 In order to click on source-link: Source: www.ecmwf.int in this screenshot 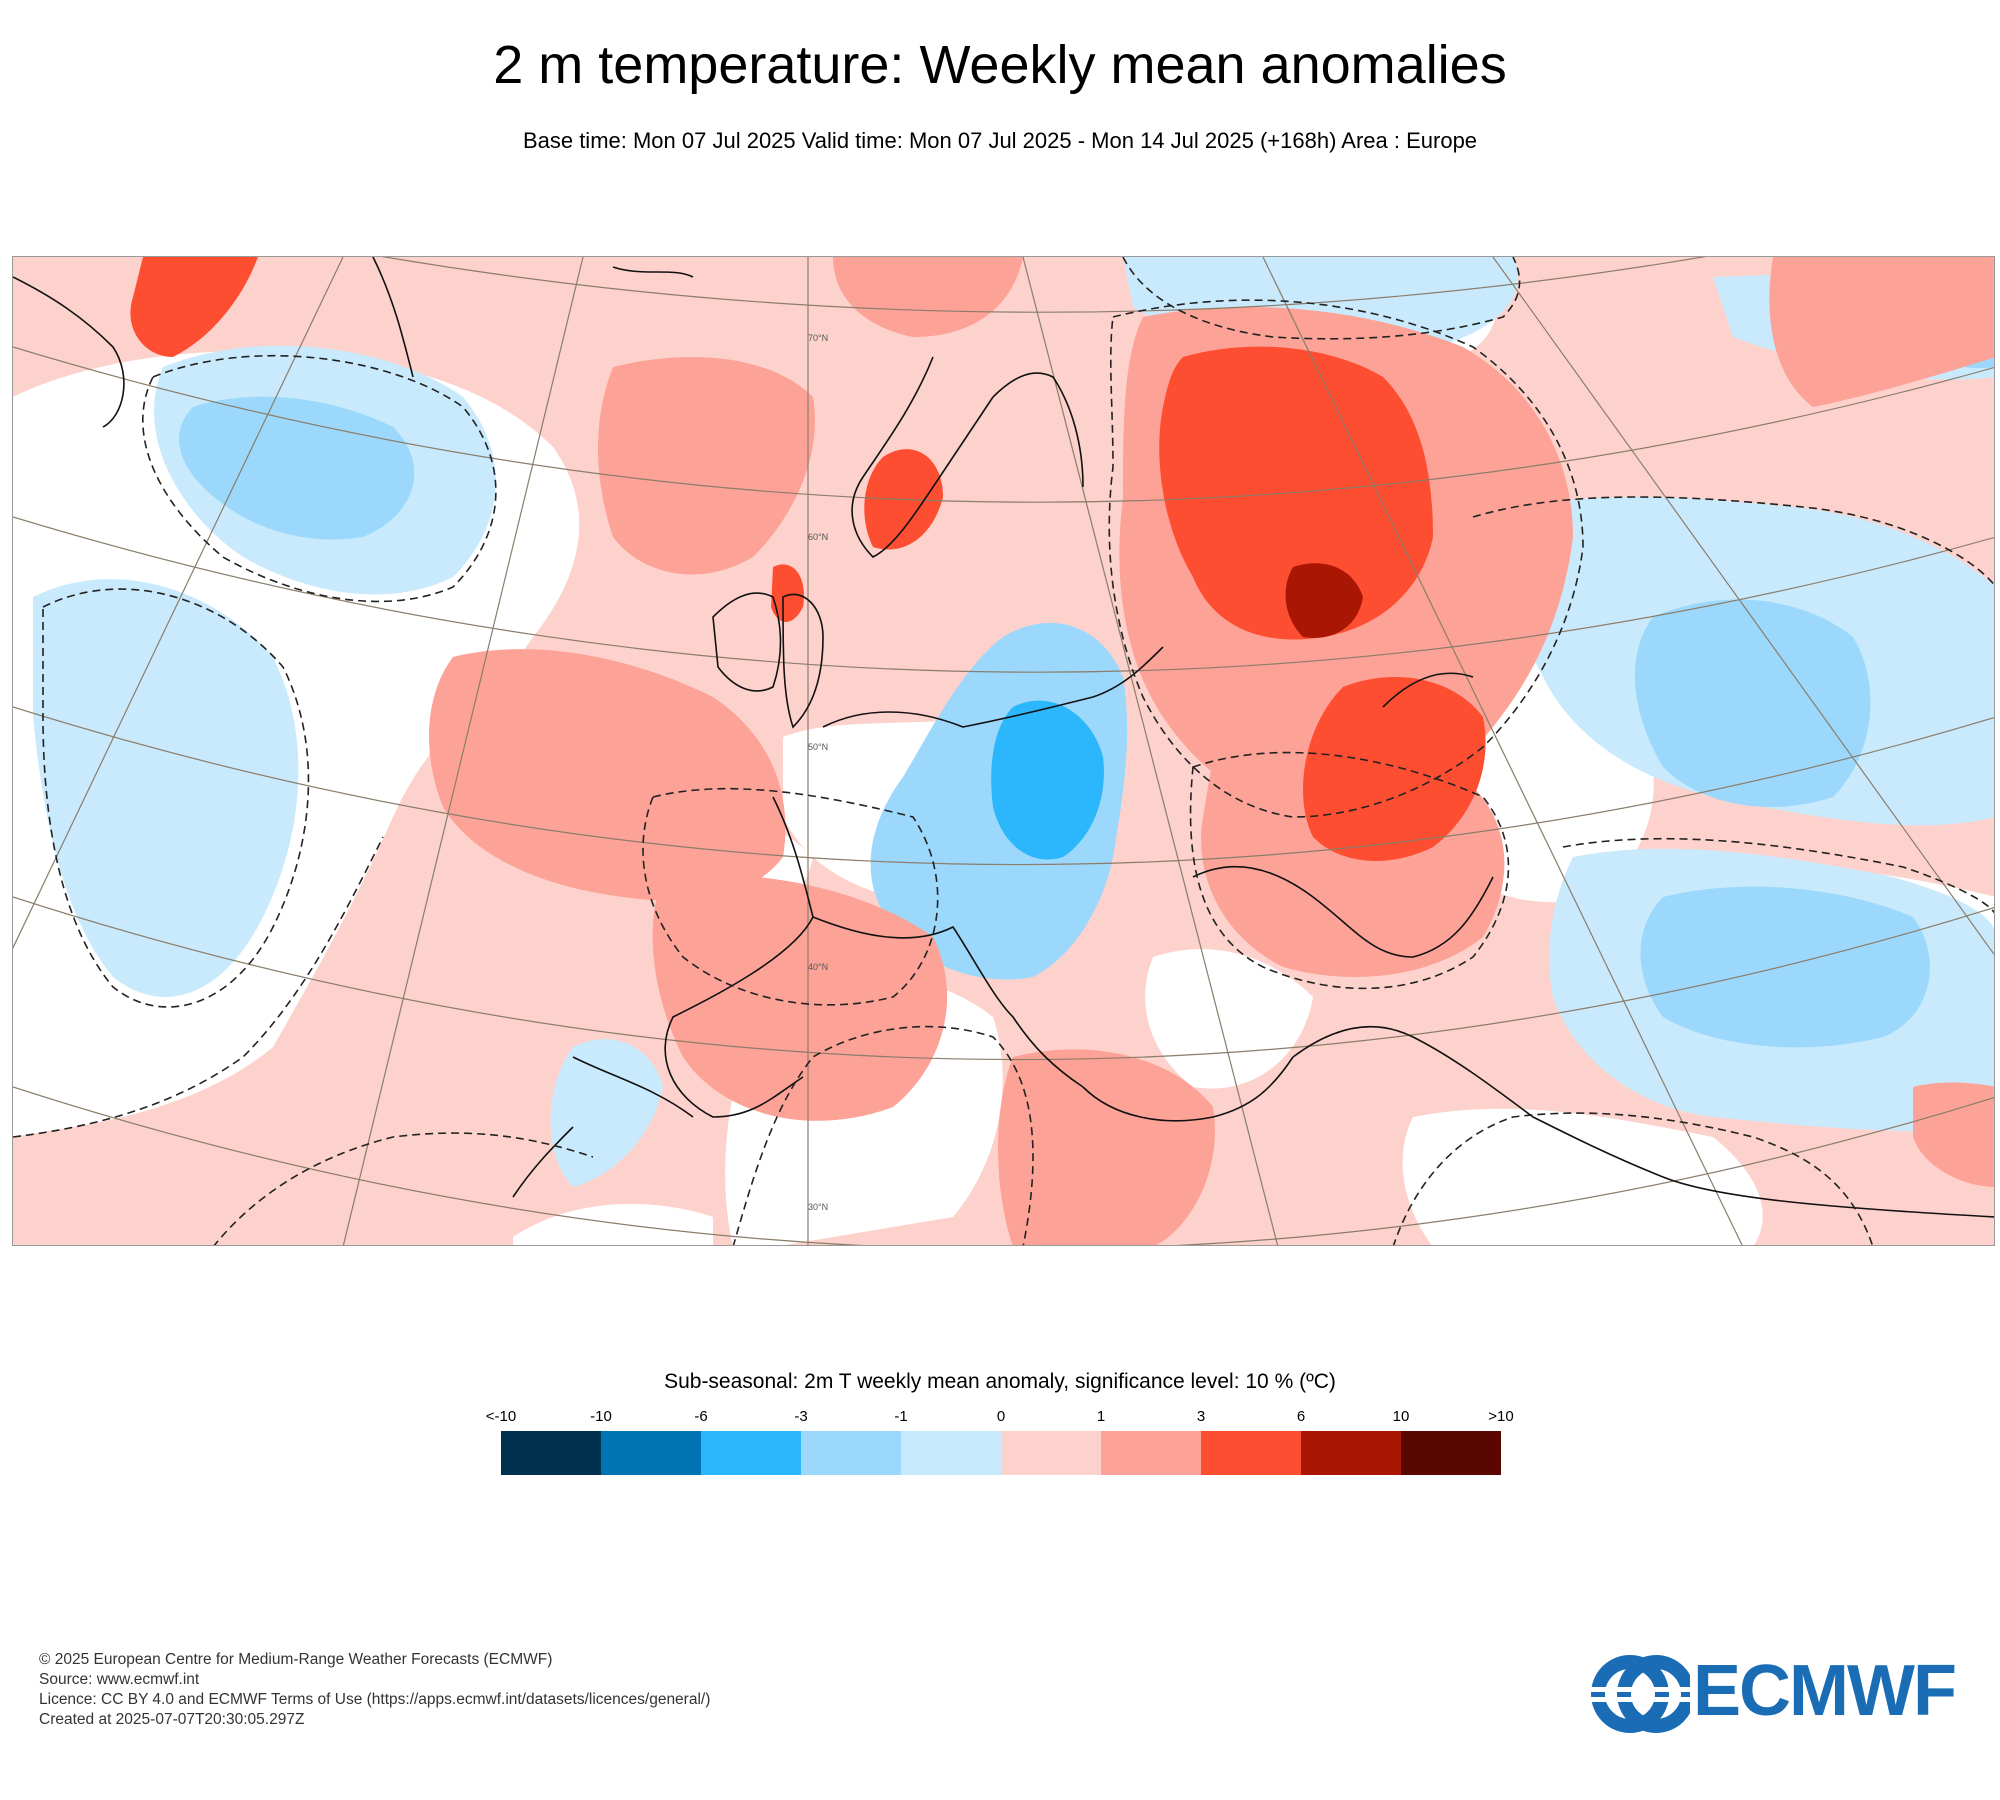, I will do `click(119, 1679)`.